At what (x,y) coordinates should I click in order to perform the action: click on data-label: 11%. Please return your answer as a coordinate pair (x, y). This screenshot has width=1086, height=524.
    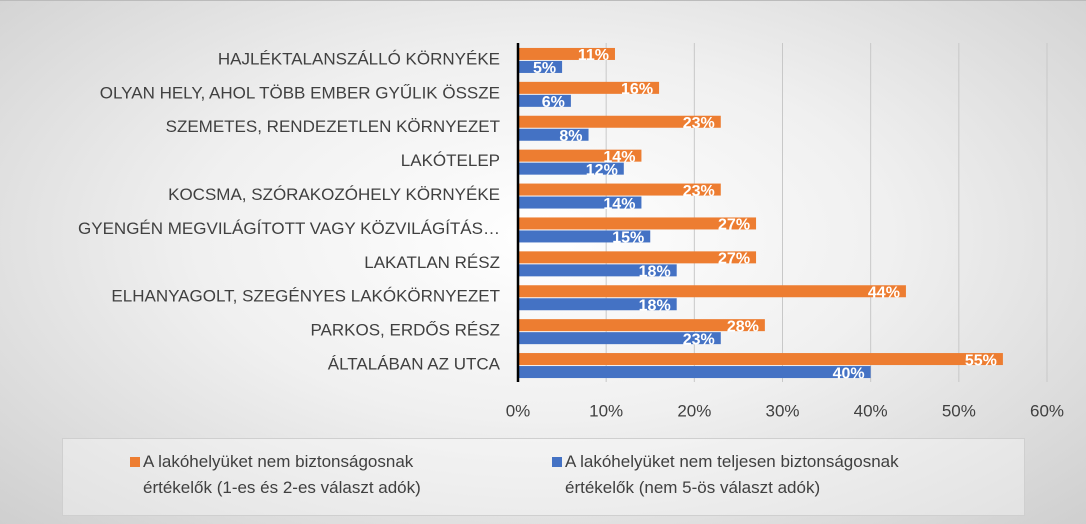
    Looking at the image, I should click on (593, 55).